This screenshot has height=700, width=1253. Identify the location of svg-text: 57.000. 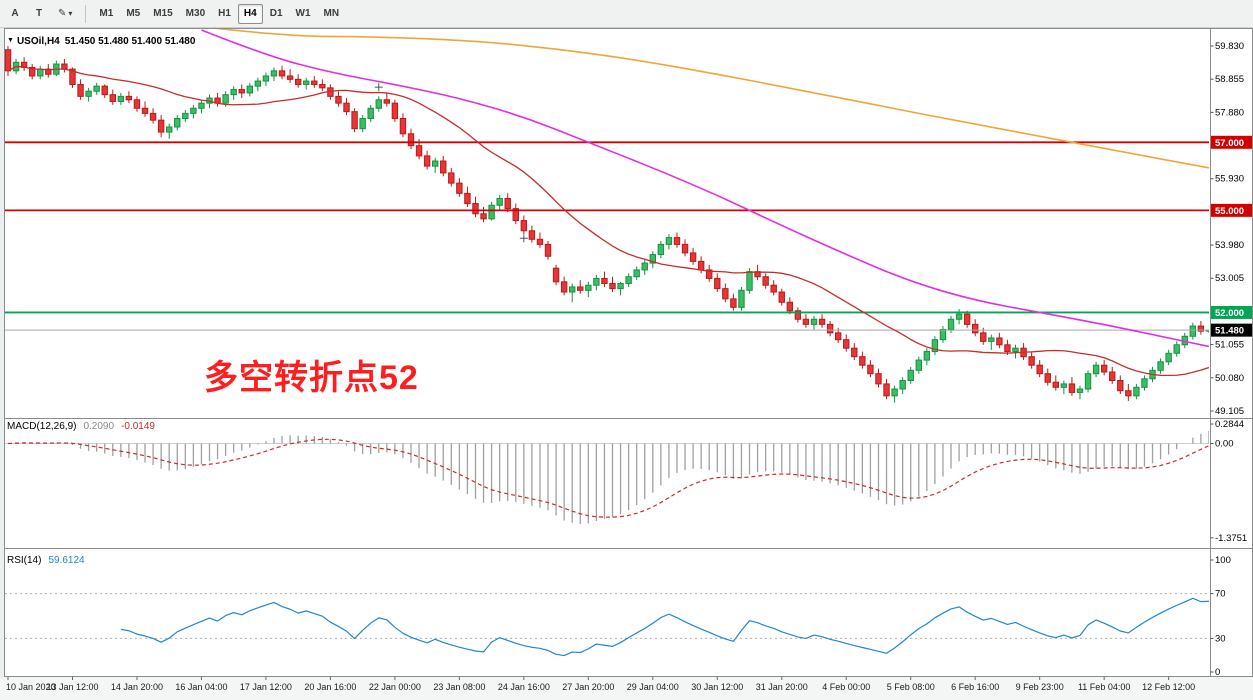
(1229, 143).